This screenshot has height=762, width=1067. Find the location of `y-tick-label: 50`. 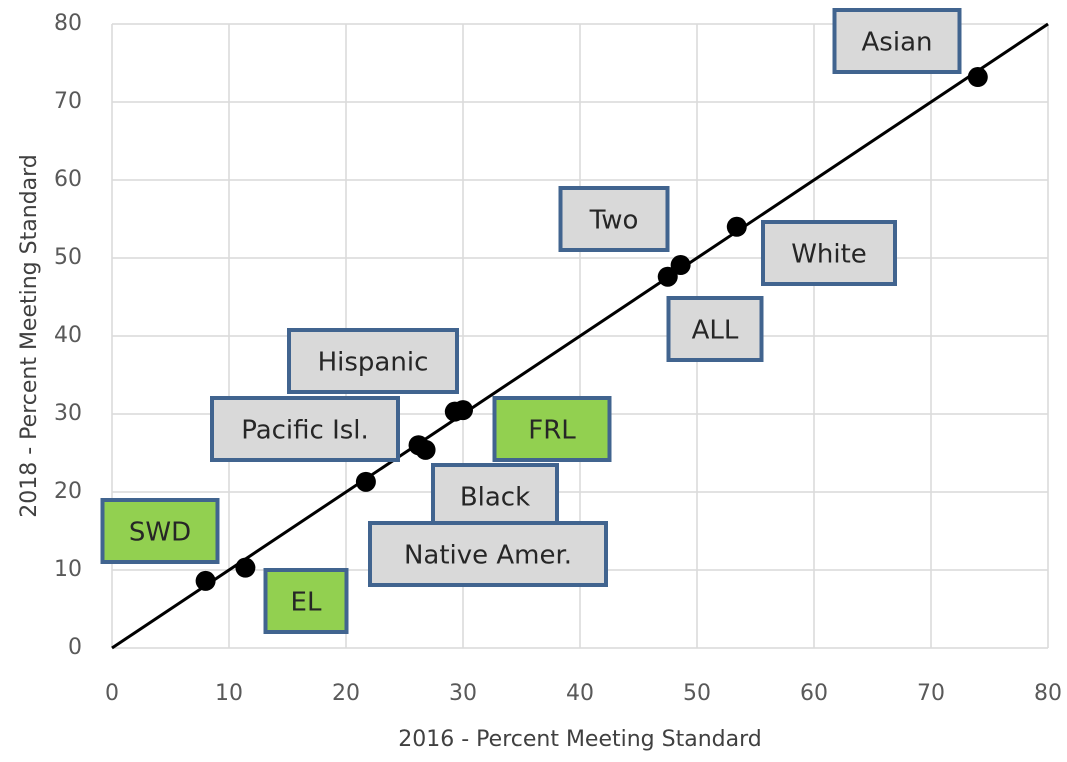

y-tick-label: 50 is located at coordinates (68, 257).